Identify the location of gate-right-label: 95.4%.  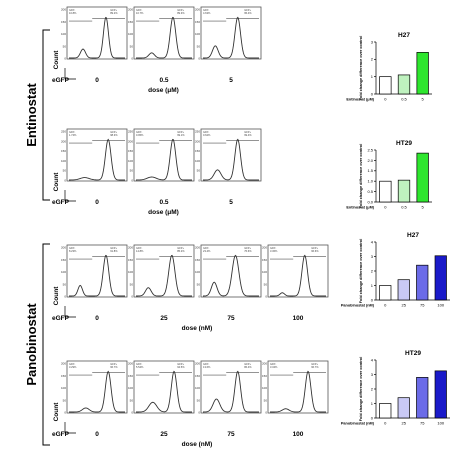
(248, 13).